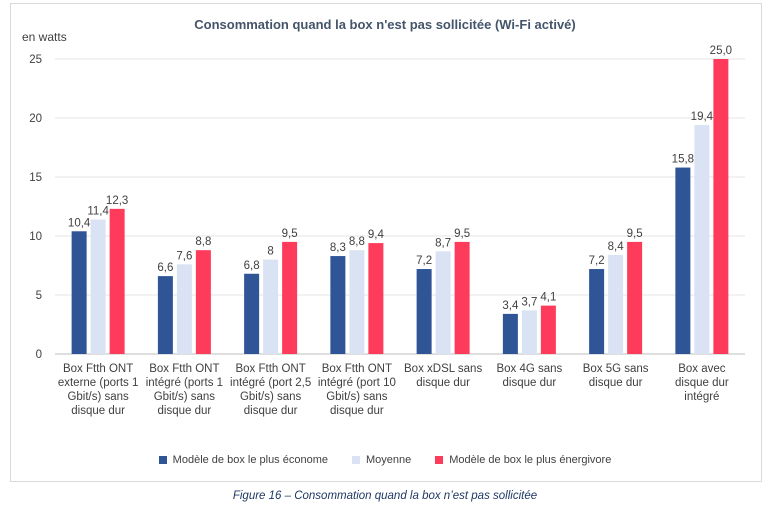 The height and width of the screenshot is (511, 770). Describe the element at coordinates (548, 298) in the screenshot. I see `data-label: 4,1` at that location.